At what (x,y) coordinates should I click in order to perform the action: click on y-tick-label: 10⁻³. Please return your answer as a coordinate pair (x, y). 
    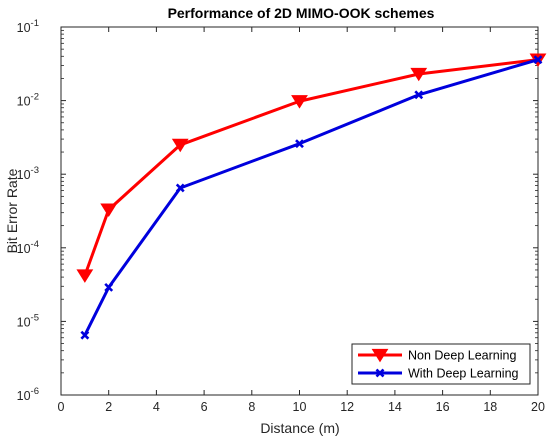
    Looking at the image, I should click on (28, 173).